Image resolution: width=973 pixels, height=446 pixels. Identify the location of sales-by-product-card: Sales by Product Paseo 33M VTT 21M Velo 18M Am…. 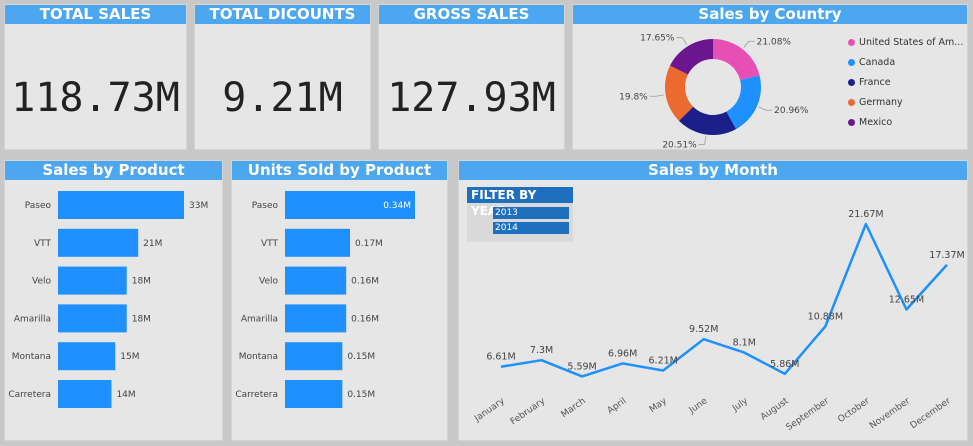
(113, 300).